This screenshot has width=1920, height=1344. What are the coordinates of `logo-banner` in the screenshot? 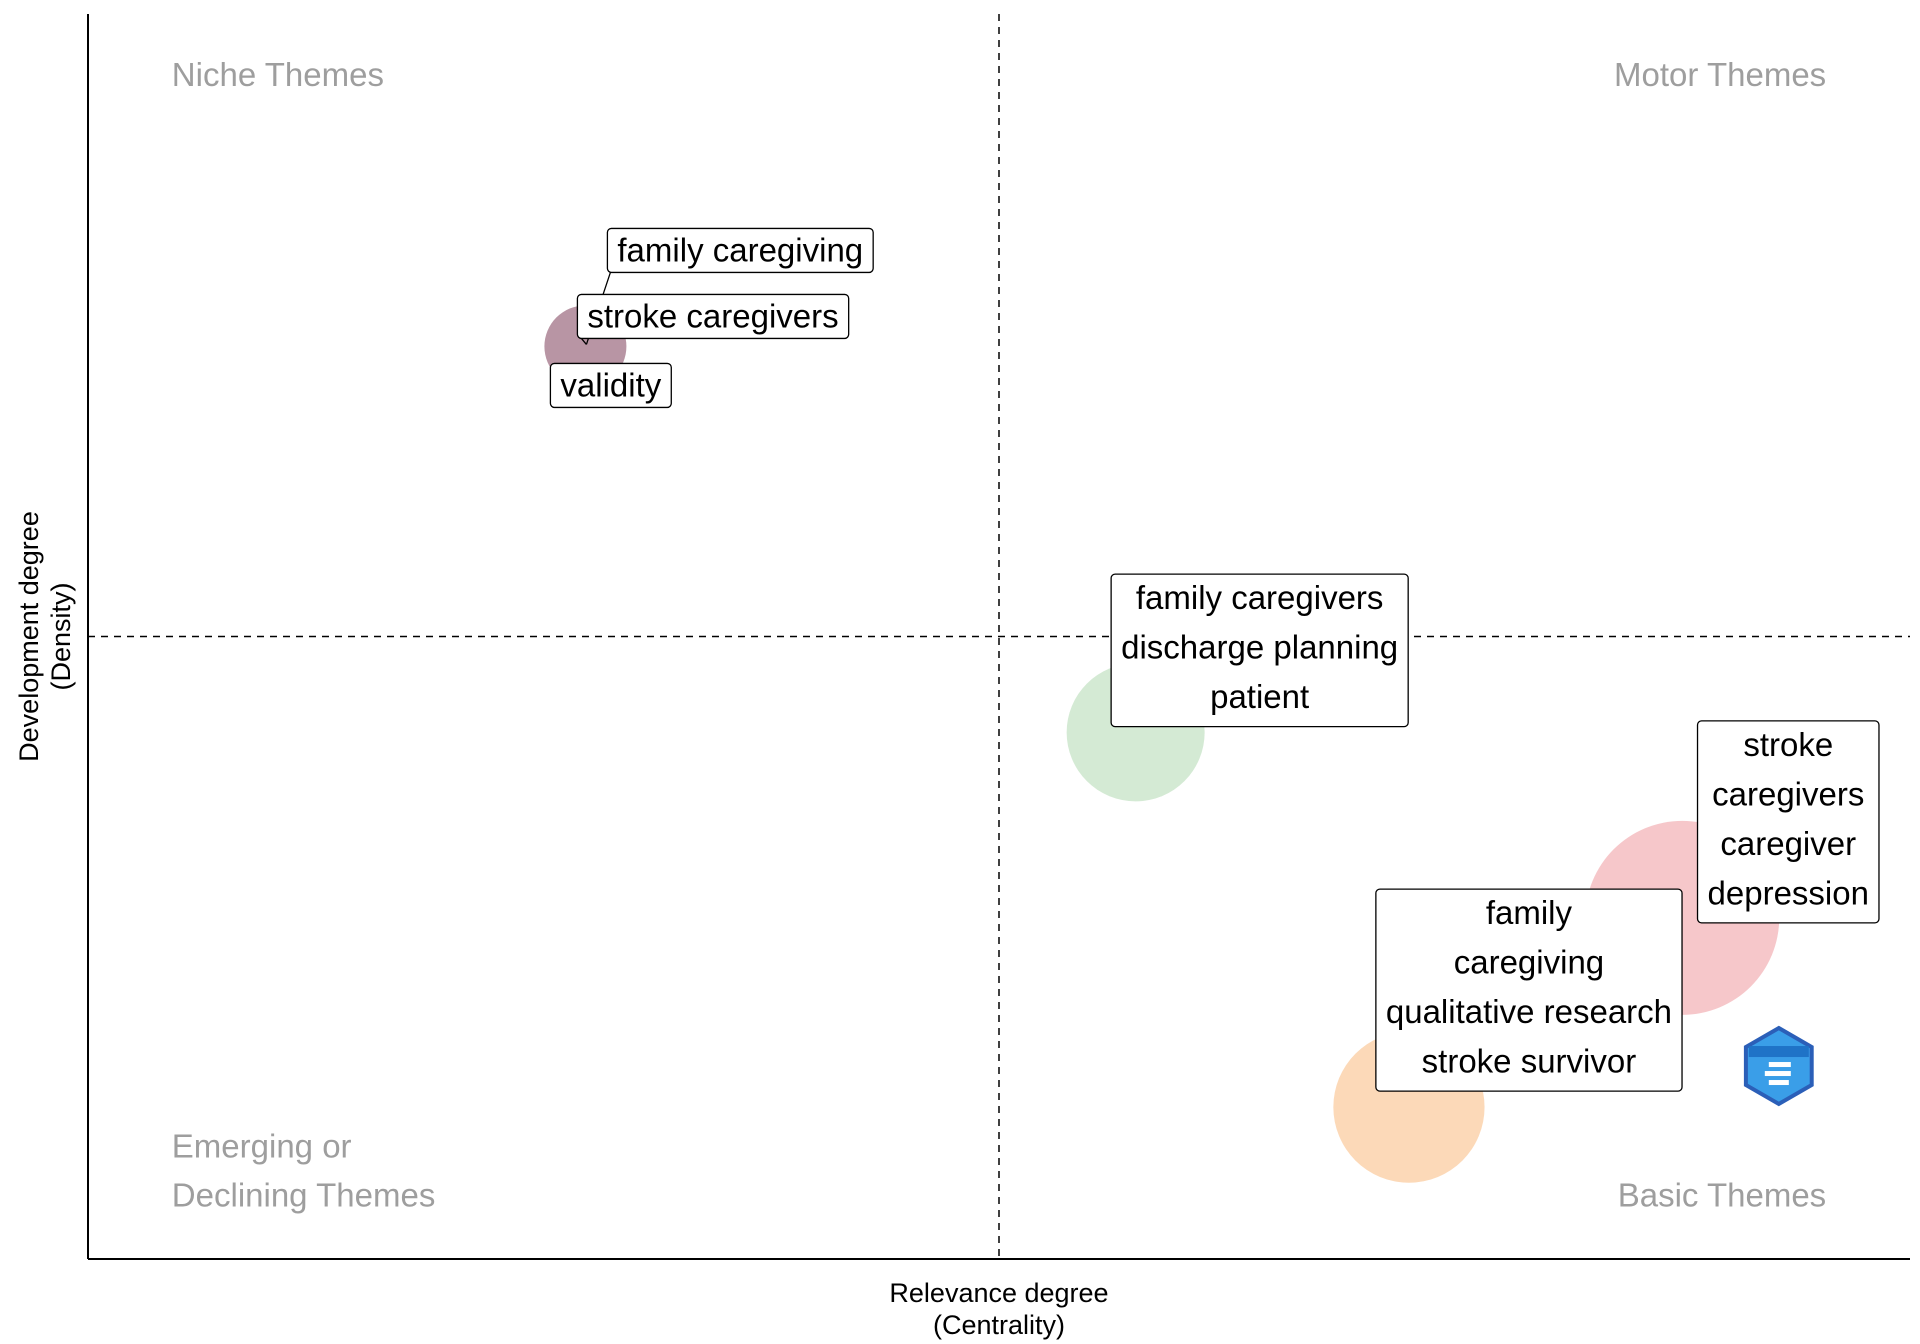 It's located at (1778, 1052).